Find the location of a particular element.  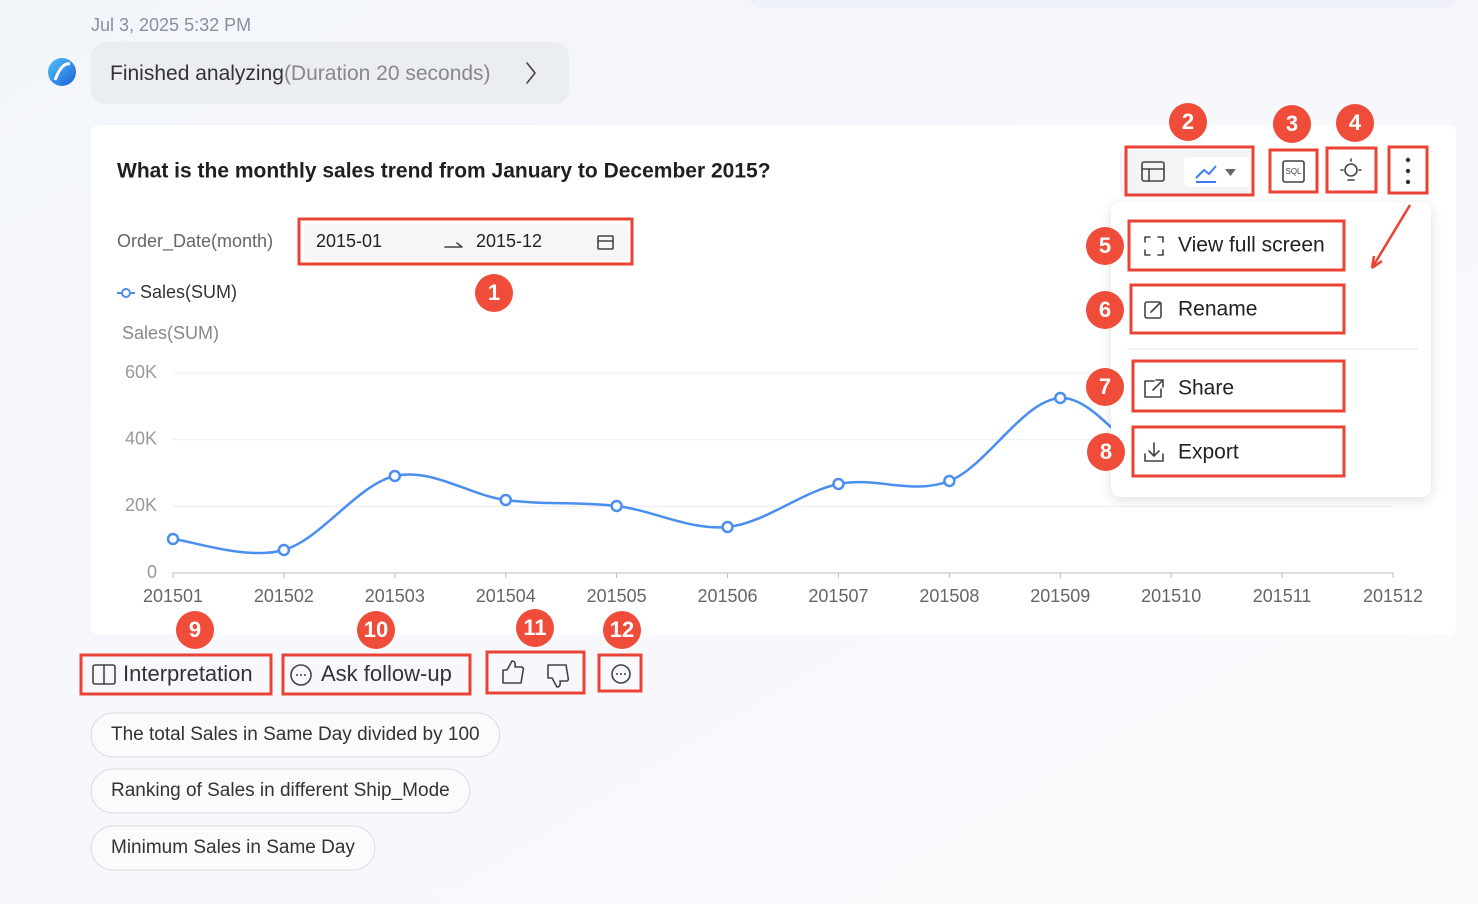

badge-number: 10 is located at coordinates (376, 629).